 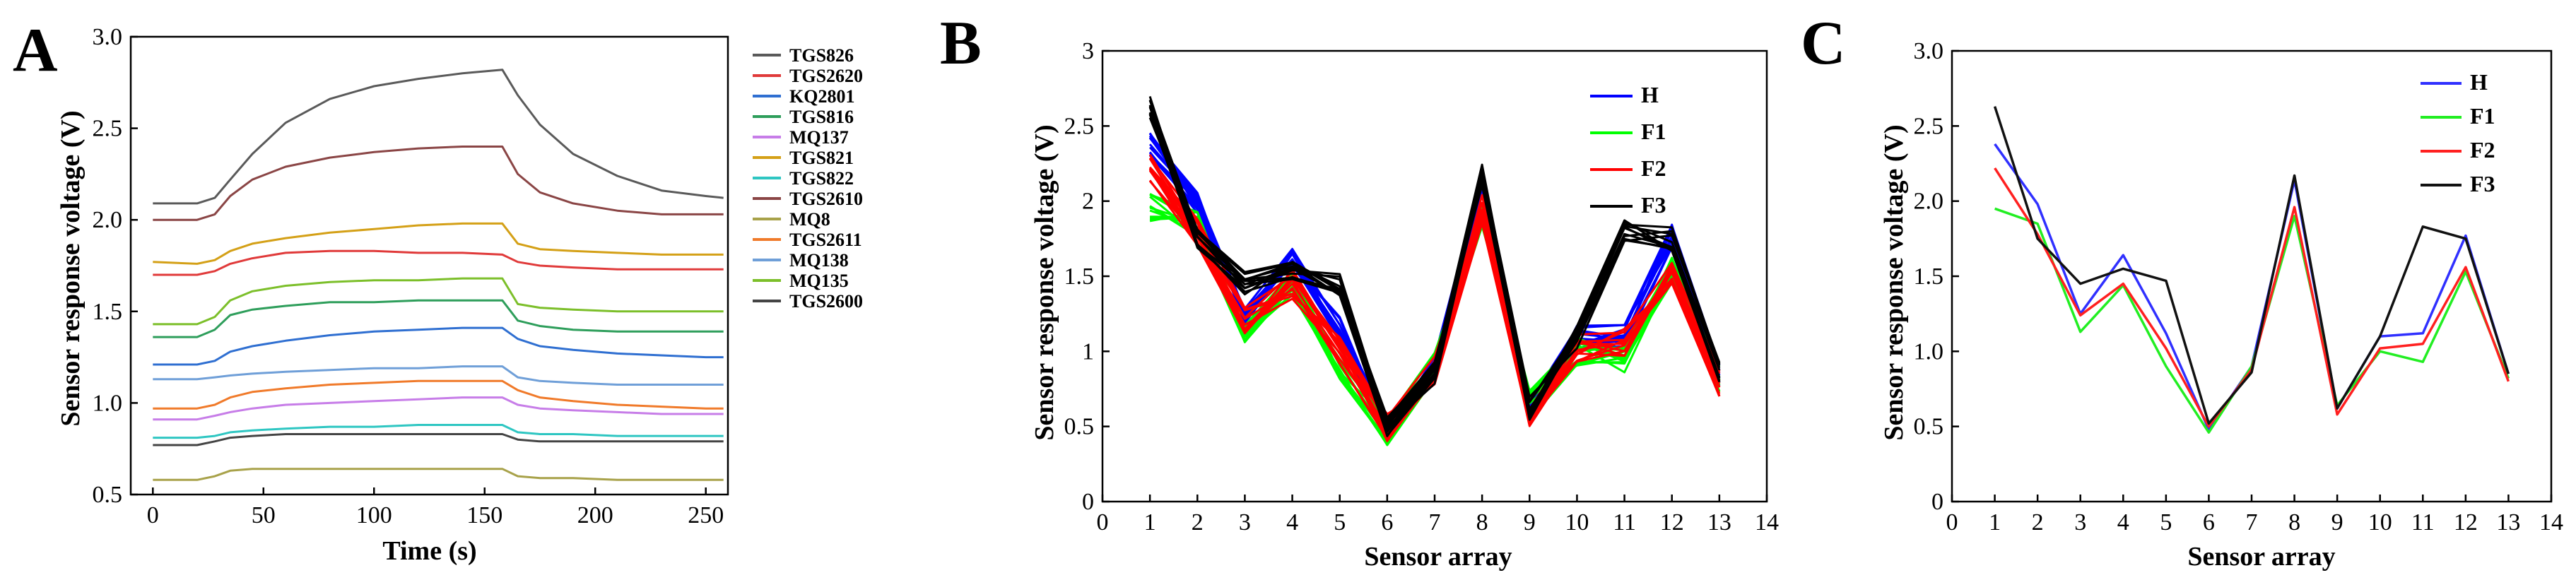 I want to click on x-tick-label: 50, so click(x=264, y=515).